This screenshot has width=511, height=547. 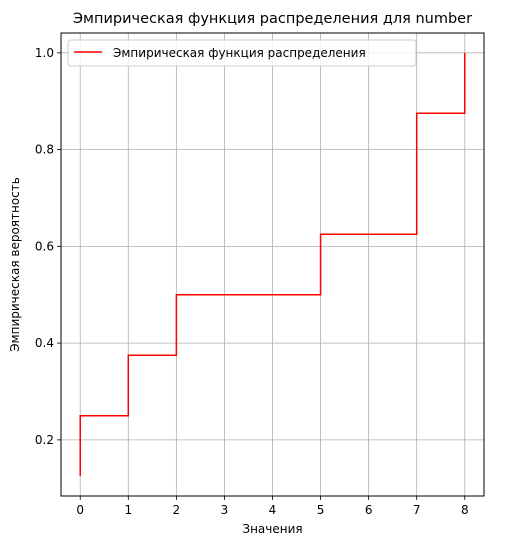 I want to click on x-tick-label: 7, so click(x=417, y=510).